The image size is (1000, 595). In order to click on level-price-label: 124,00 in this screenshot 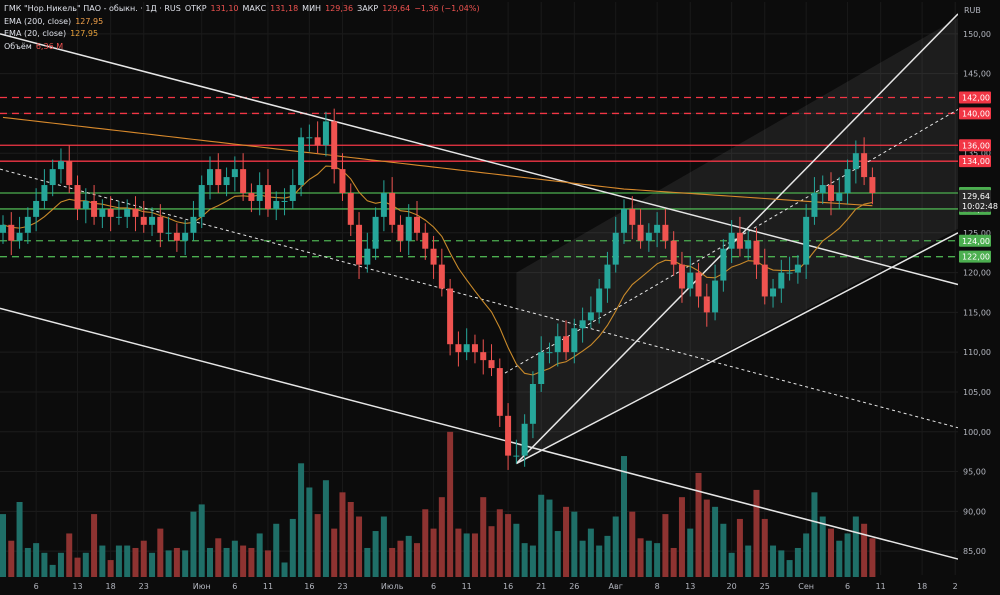, I will do `click(976, 241)`.